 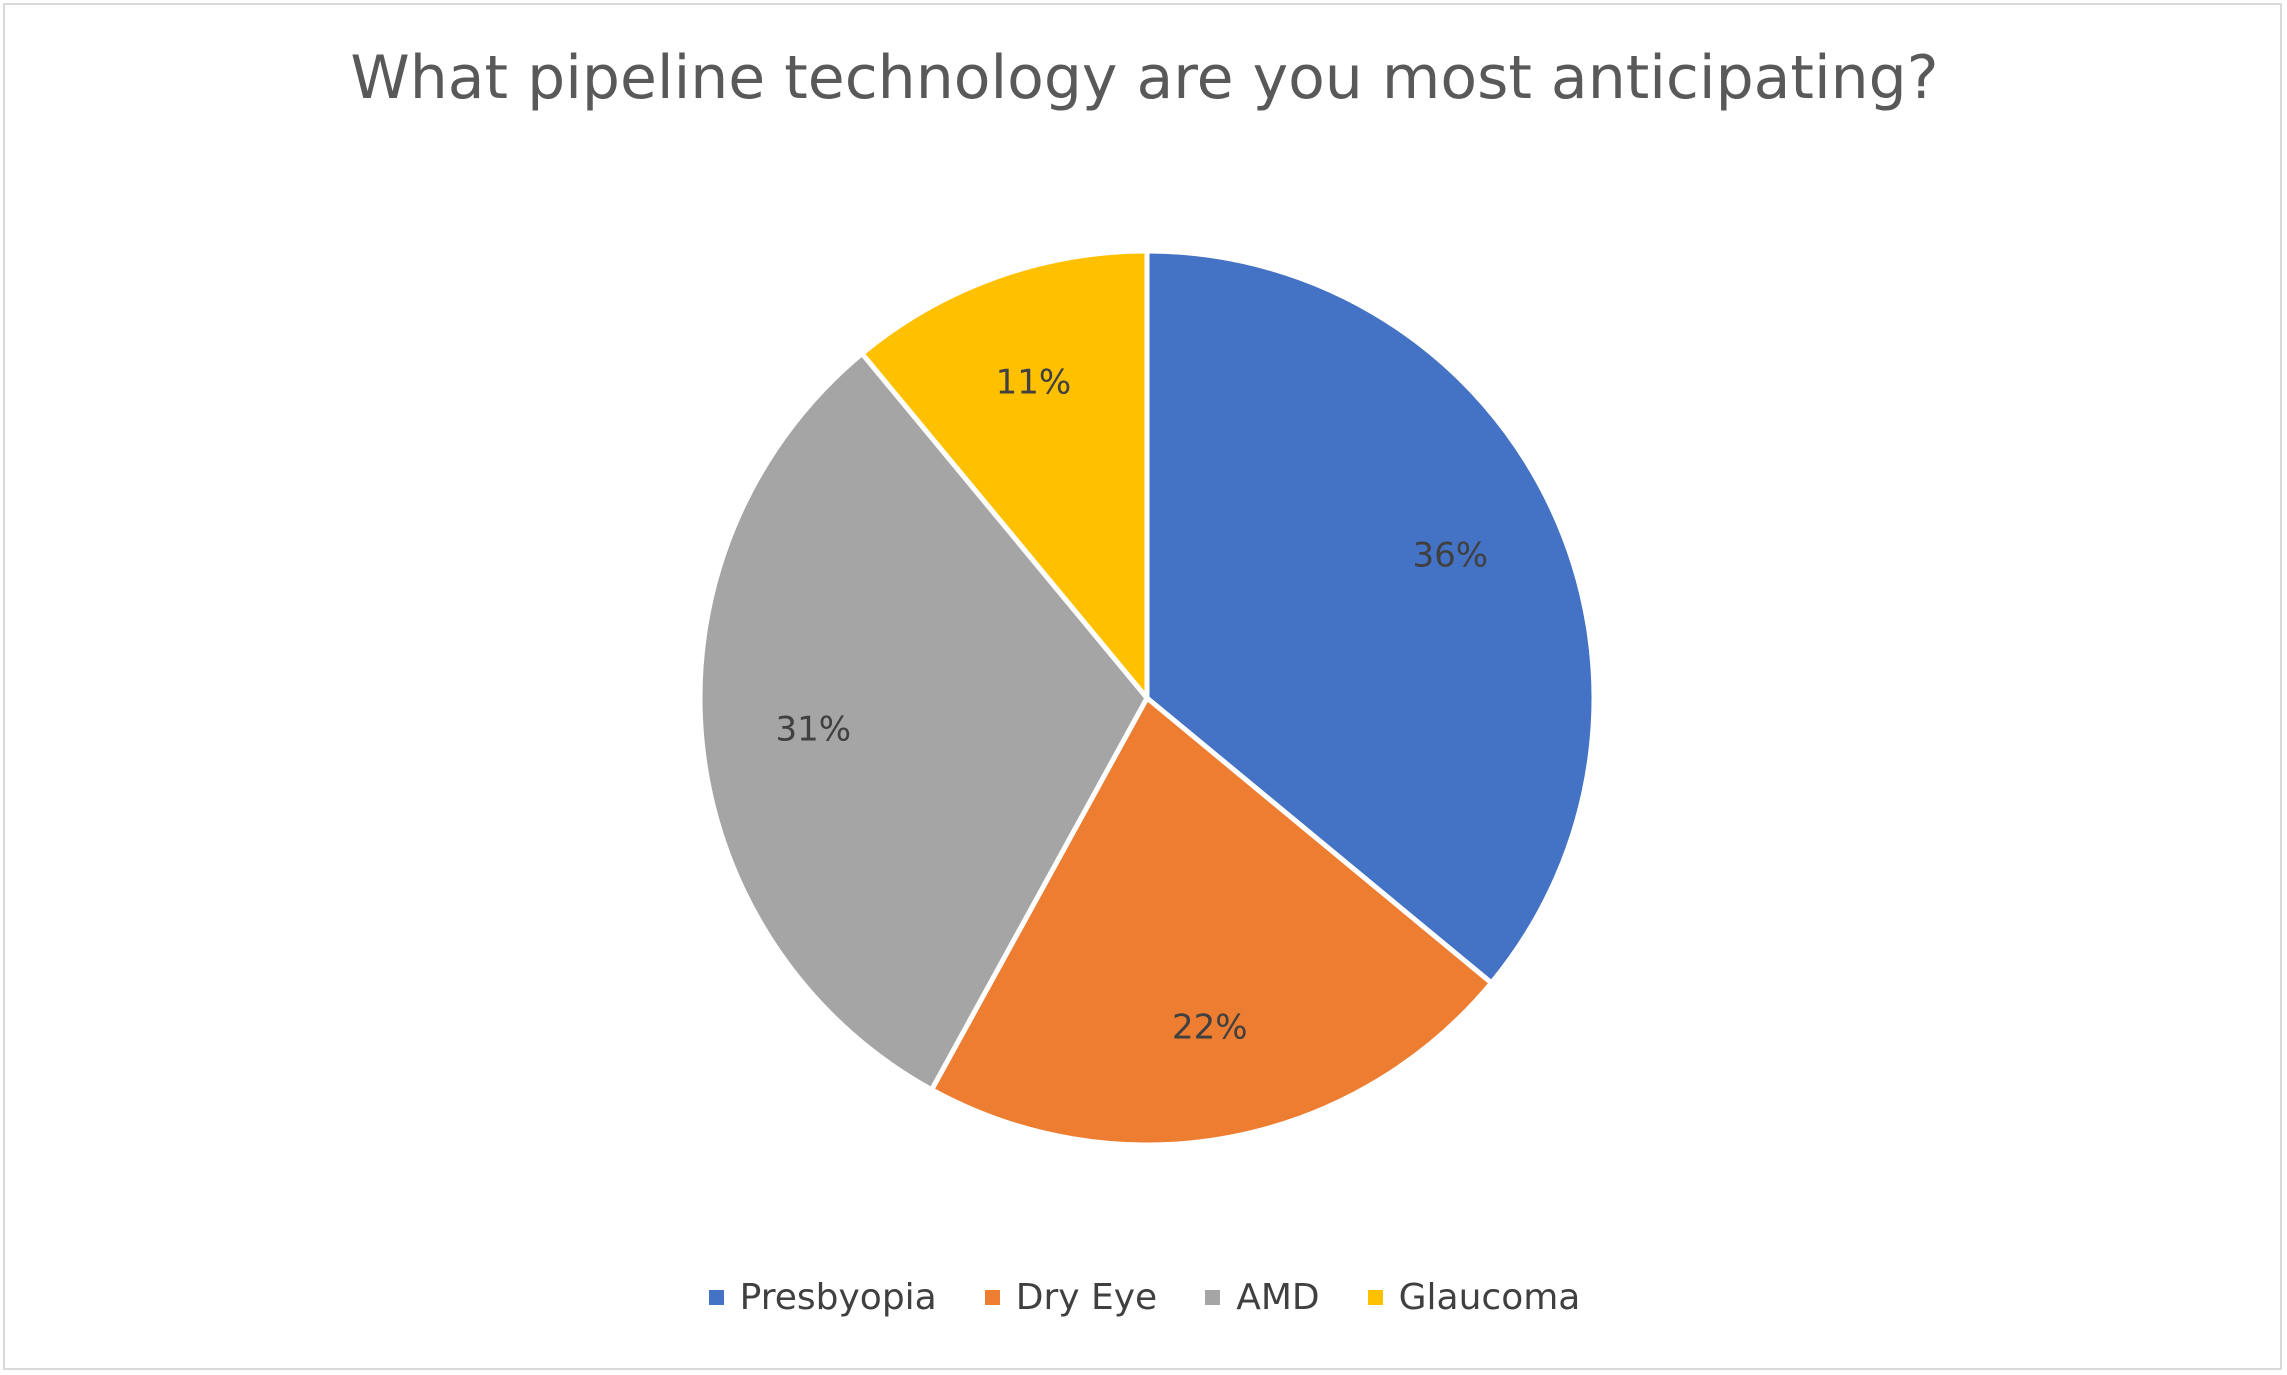 I want to click on data-label-glaucoma: 11%, so click(x=1034, y=383).